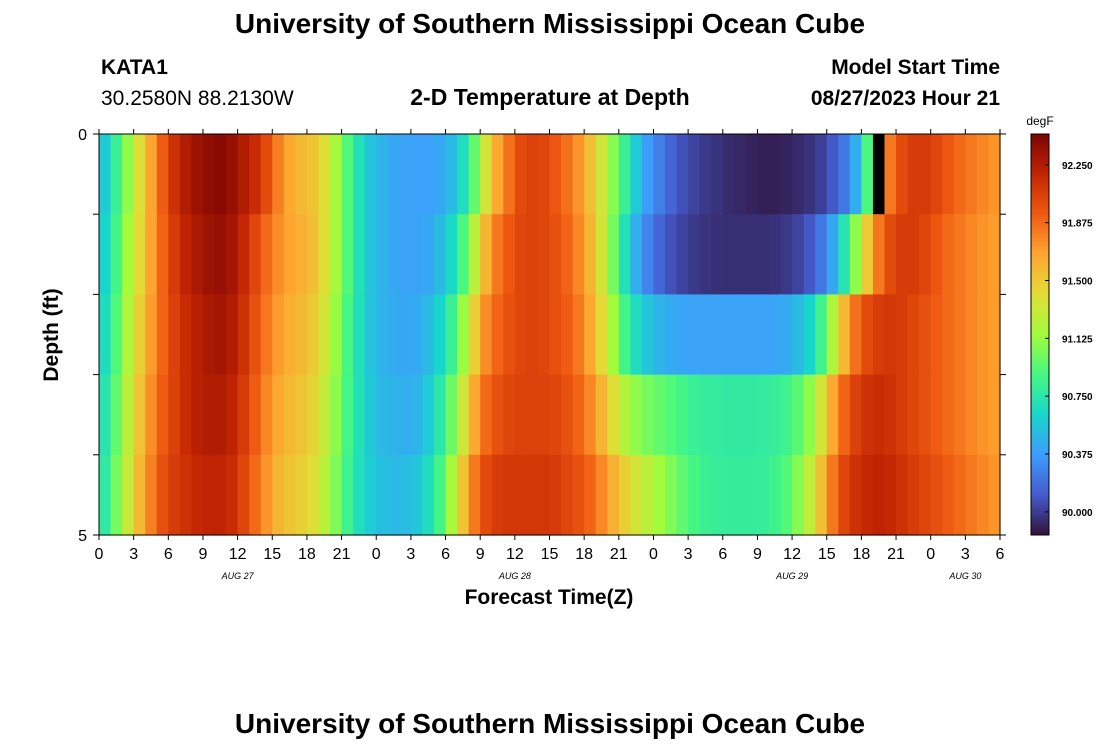 The image size is (1100, 750). I want to click on x-tick-label: 9, so click(757, 554).